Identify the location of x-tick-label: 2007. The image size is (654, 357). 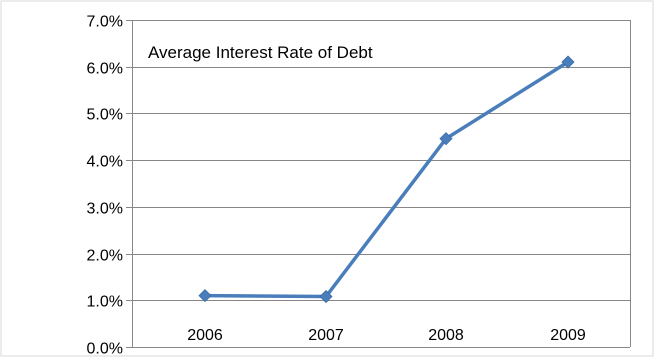
(326, 335).